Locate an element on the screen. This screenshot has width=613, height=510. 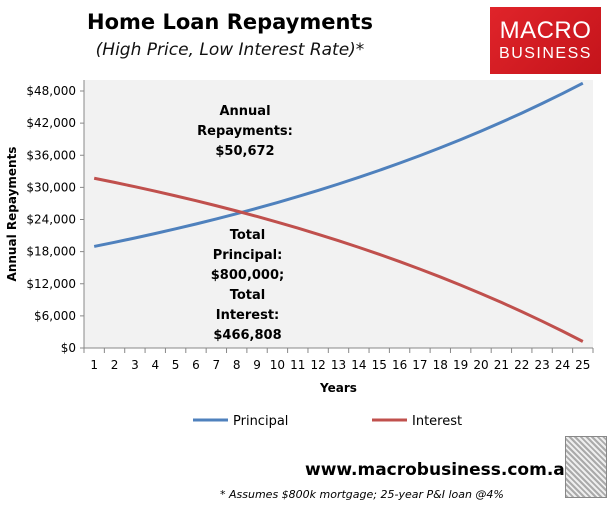
ann-line: $800,000; is located at coordinates (247, 275).